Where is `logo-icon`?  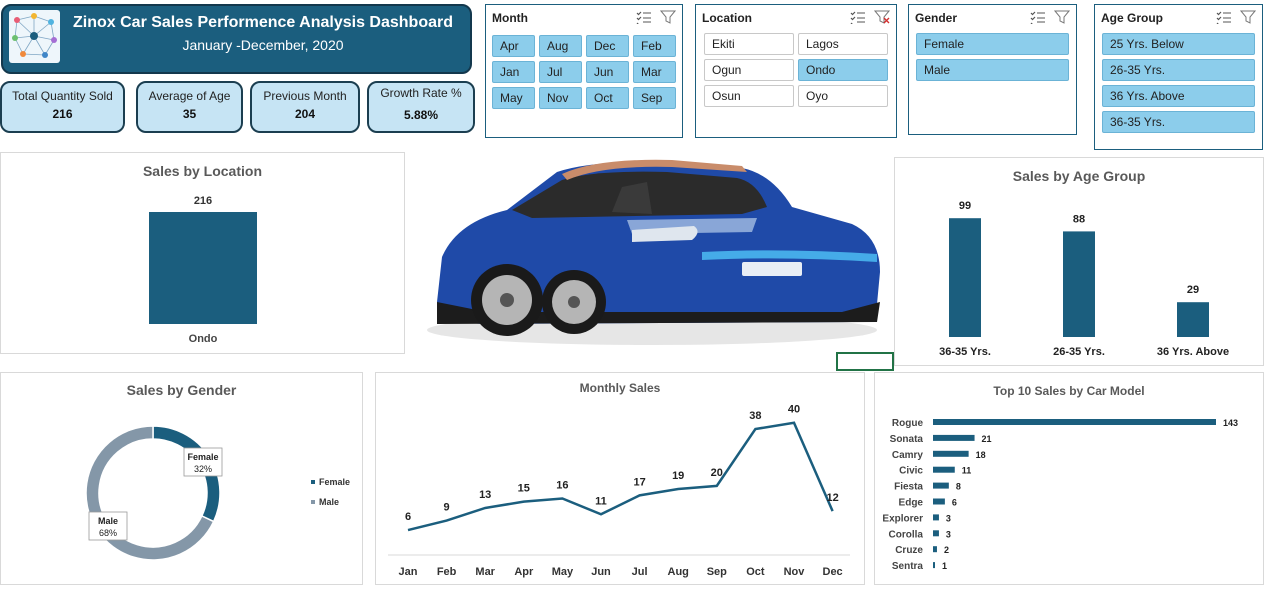 logo-icon is located at coordinates (34, 36).